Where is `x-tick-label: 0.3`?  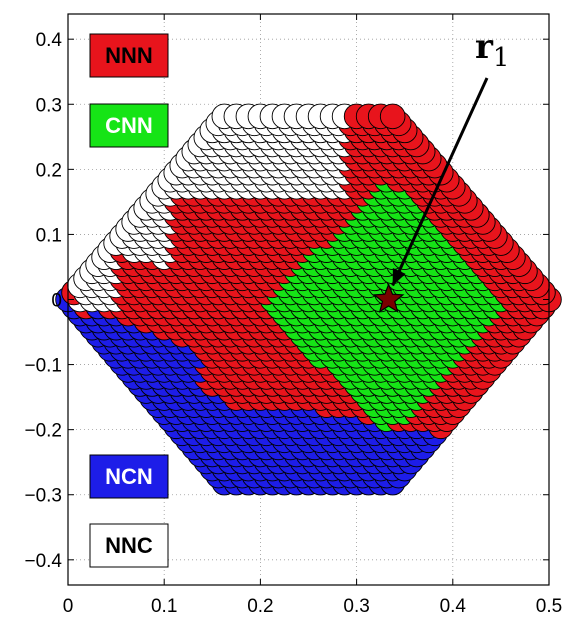 x-tick-label: 0.3 is located at coordinates (356, 606).